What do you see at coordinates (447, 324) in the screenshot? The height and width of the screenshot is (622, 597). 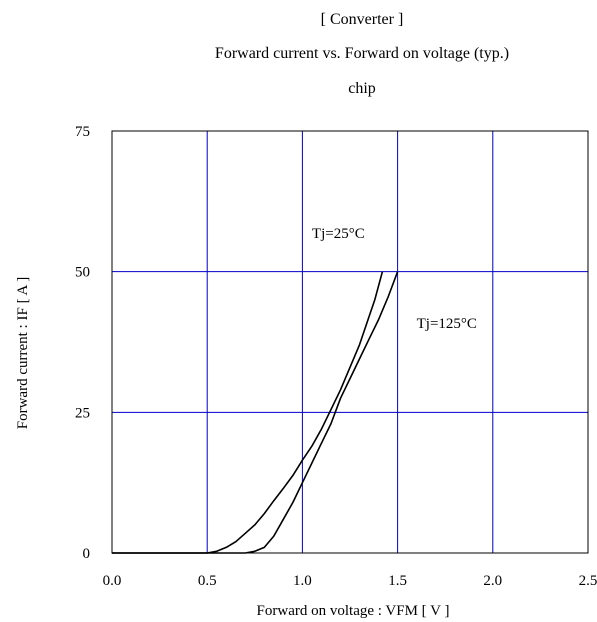 I see `annotation-2: Tj=125°C` at bounding box center [447, 324].